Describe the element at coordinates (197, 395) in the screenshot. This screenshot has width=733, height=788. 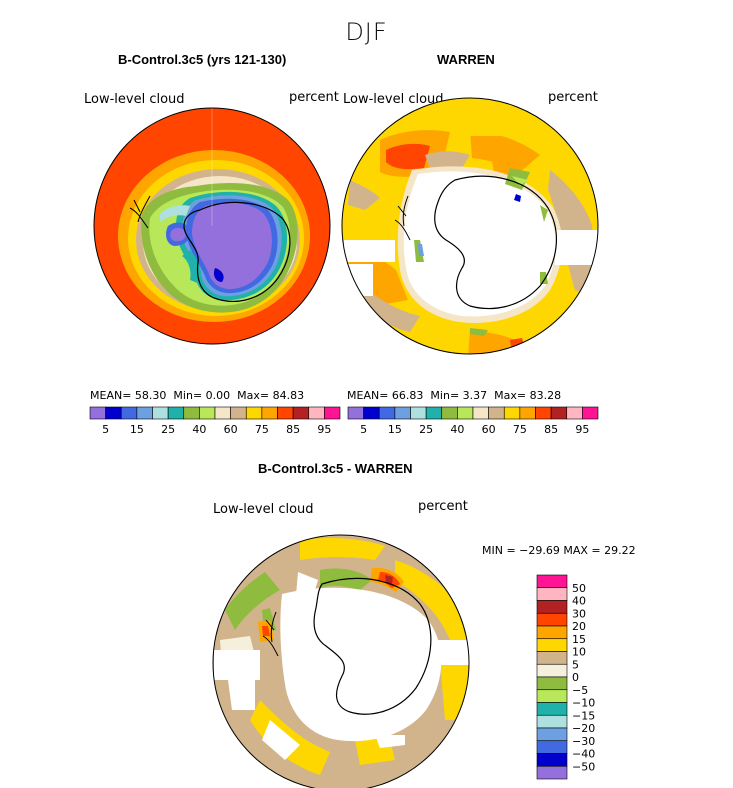
I see `model-stats: MEAN= 58.30 Min= 0.00 Max= 84.83` at that location.